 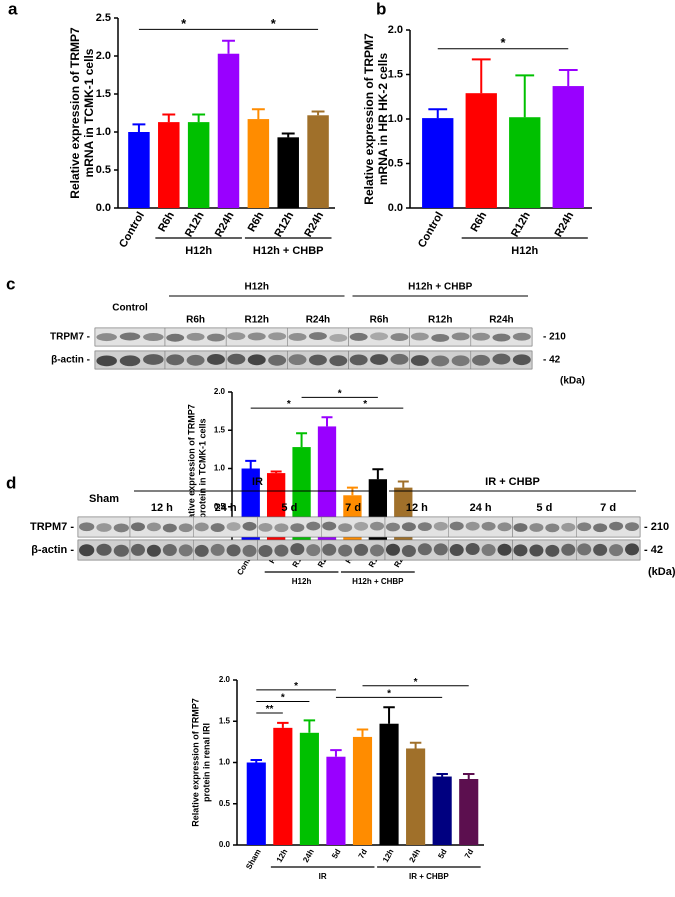 What do you see at coordinates (75, 113) in the screenshot?
I see `y-axis-label: Relative expression of TRMP7` at bounding box center [75, 113].